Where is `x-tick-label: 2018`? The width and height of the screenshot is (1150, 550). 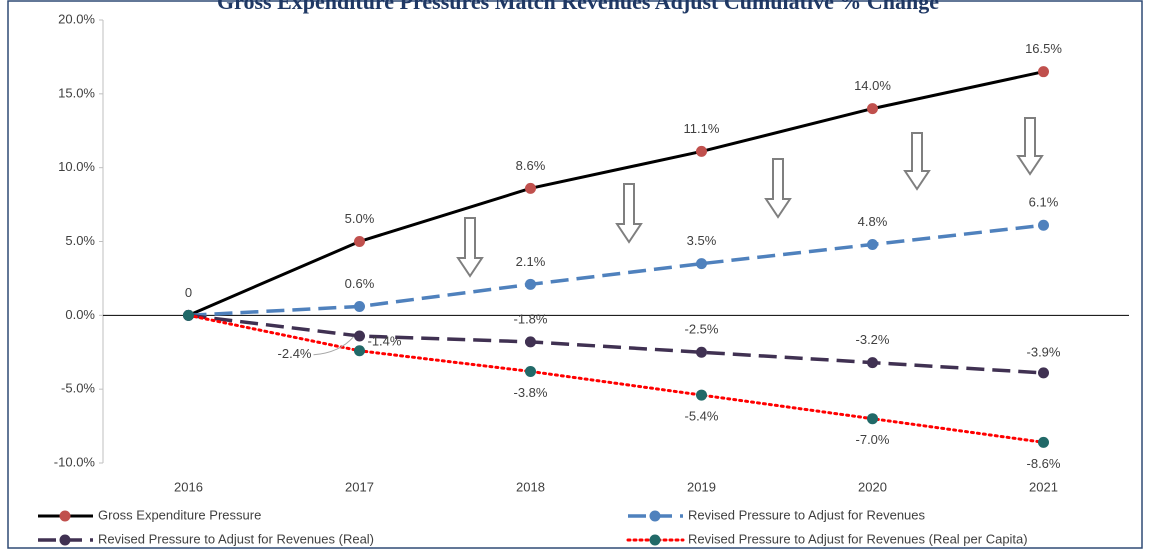 x-tick-label: 2018 is located at coordinates (530, 486).